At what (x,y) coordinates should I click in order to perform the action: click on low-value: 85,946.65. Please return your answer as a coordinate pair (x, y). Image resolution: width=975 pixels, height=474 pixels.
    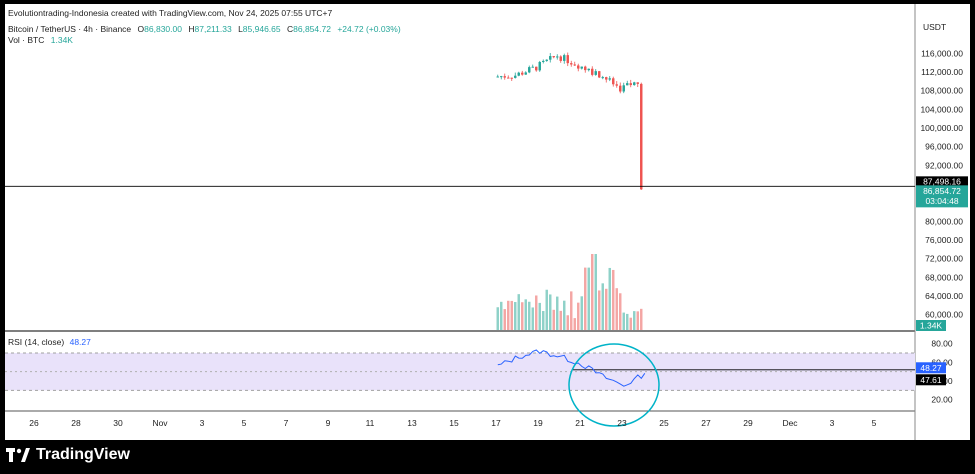
    Looking at the image, I should click on (262, 29).